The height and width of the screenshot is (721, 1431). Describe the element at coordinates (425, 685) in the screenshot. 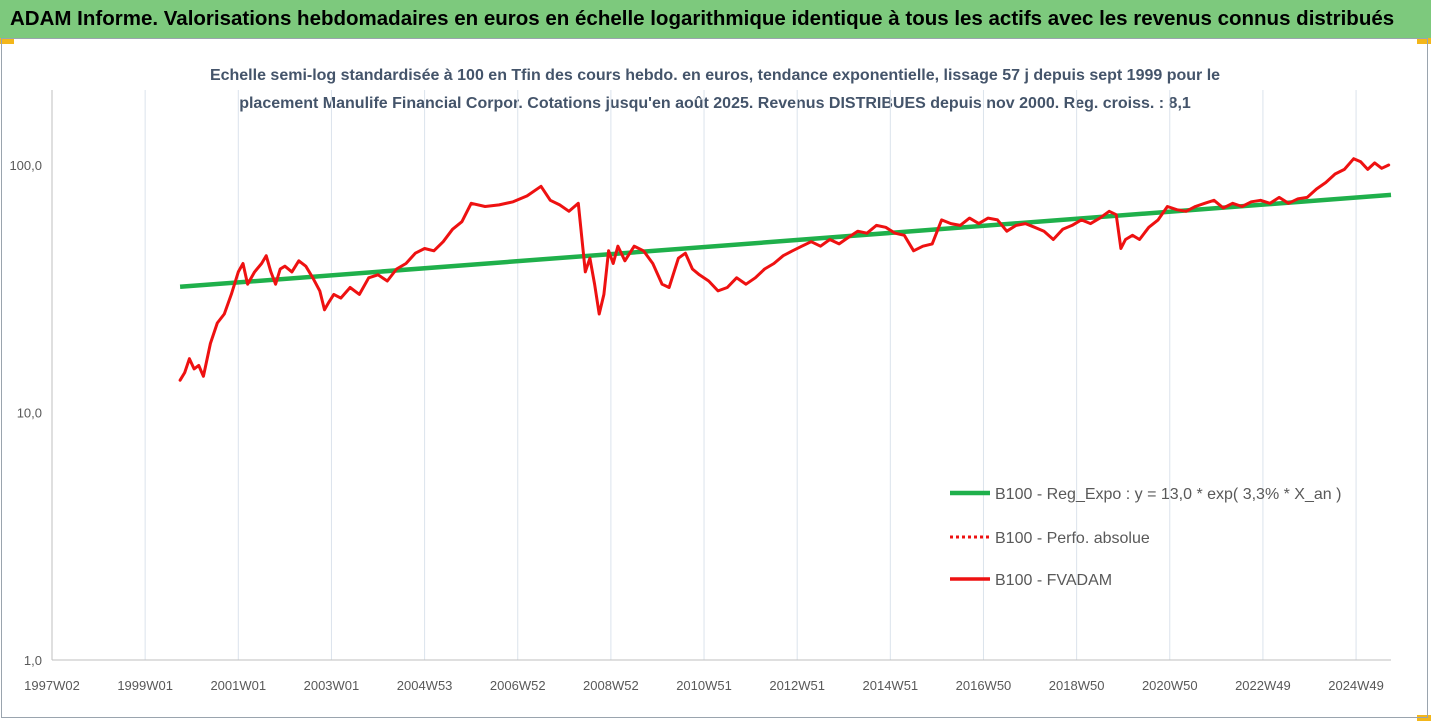

I see `x-tick-label: 2004W53` at that location.